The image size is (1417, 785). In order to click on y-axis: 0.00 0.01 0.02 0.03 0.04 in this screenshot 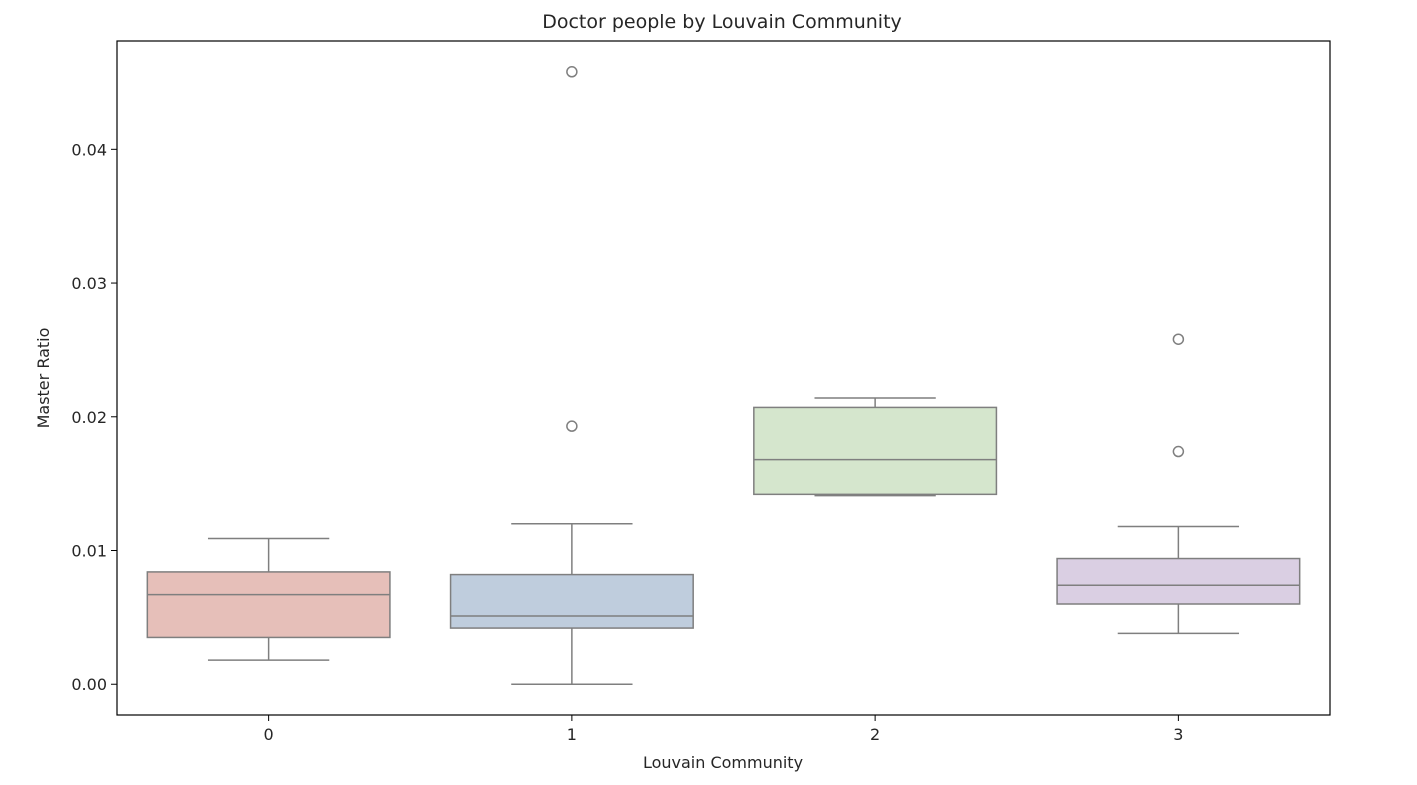, I will do `click(94, 417)`.